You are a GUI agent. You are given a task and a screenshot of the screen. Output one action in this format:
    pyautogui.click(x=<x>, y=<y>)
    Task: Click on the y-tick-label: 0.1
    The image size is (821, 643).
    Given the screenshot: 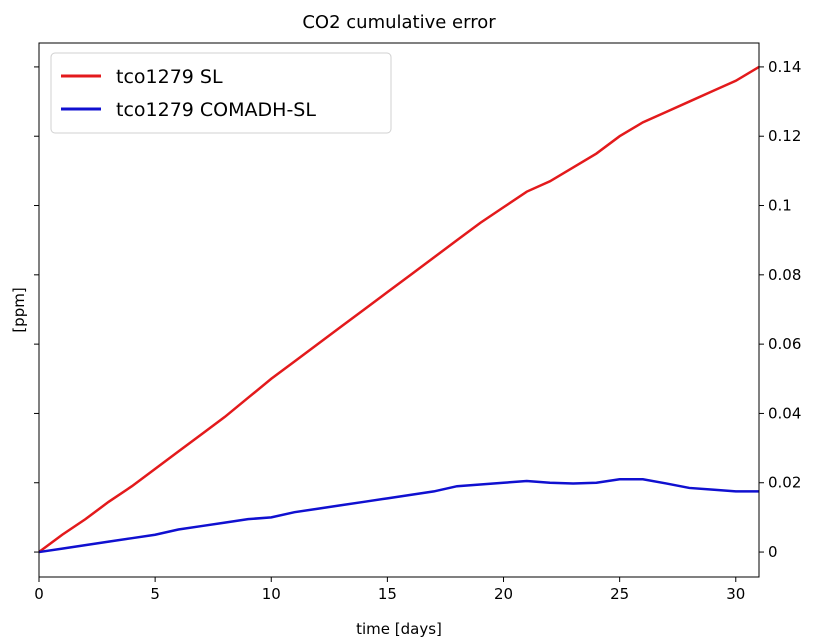 What is the action you would take?
    pyautogui.click(x=780, y=206)
    